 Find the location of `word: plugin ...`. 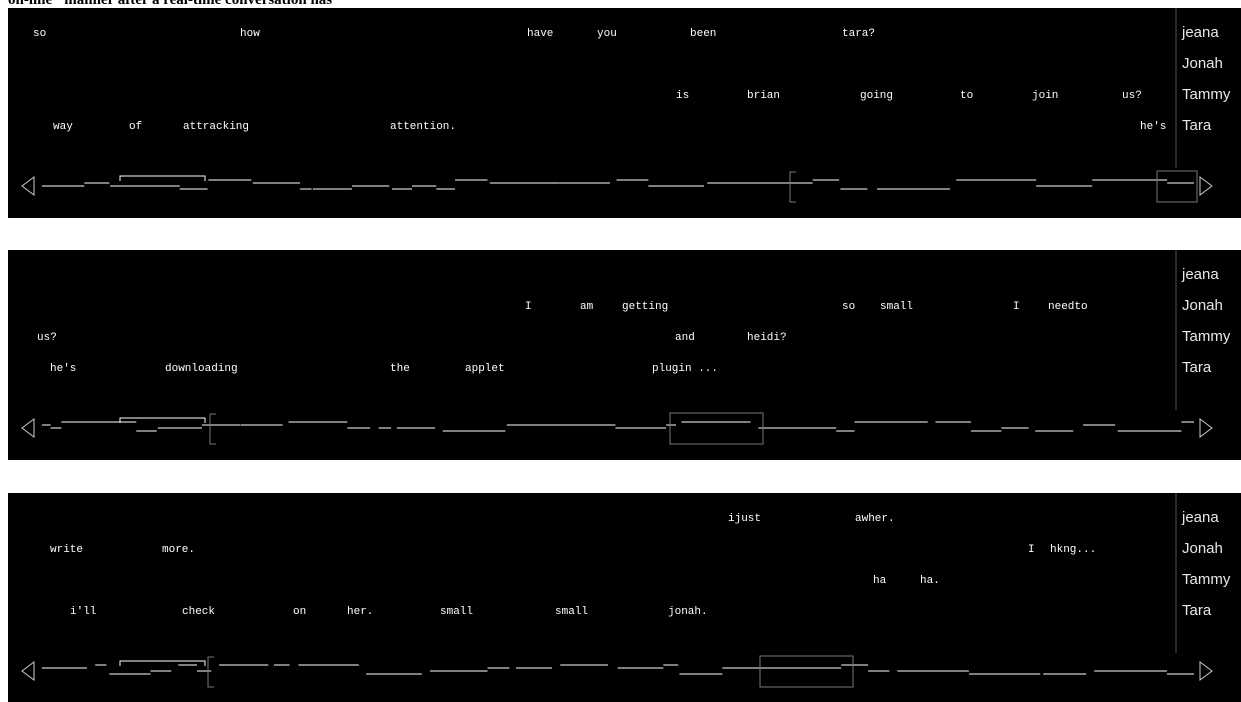

word: plugin ... is located at coordinates (685, 369).